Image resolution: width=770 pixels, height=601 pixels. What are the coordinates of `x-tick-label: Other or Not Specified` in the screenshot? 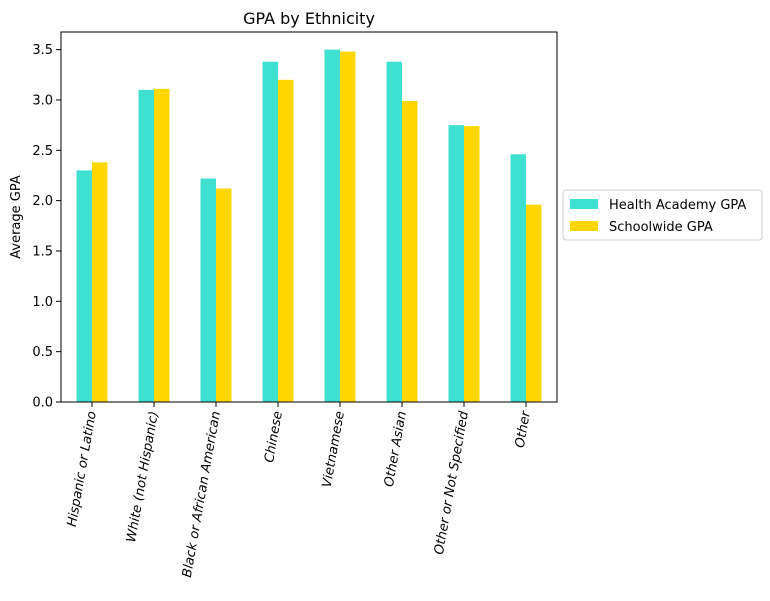 It's located at (452, 482).